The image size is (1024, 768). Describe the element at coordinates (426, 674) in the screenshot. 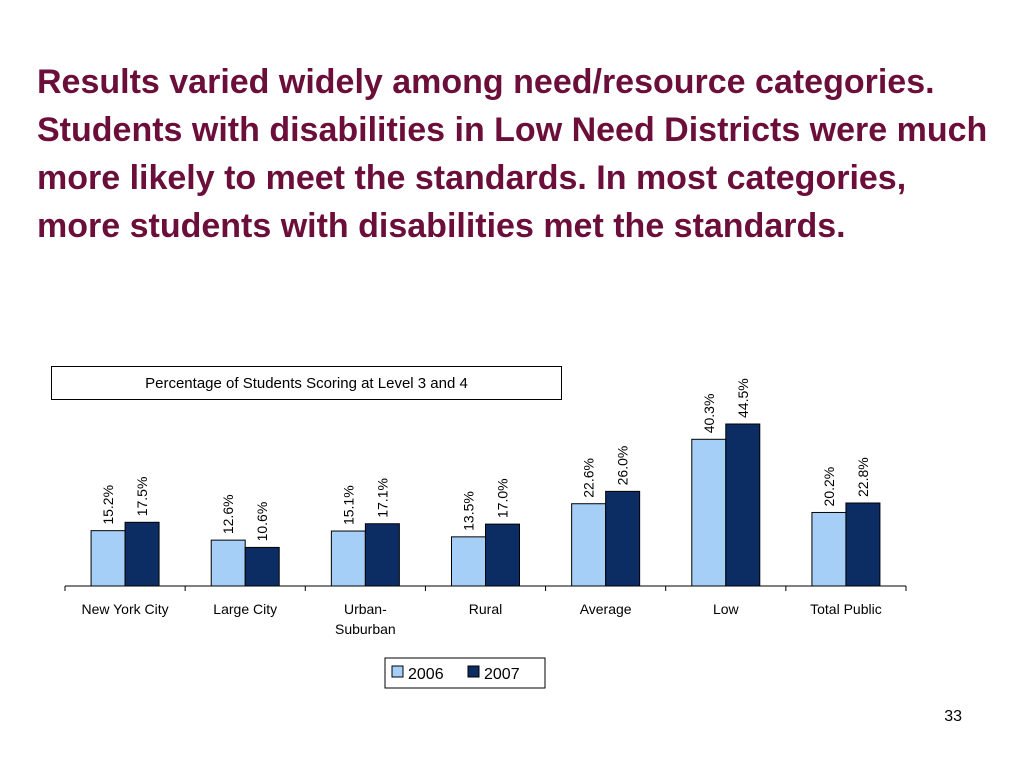

I see `legend-label-2006: 2006` at that location.